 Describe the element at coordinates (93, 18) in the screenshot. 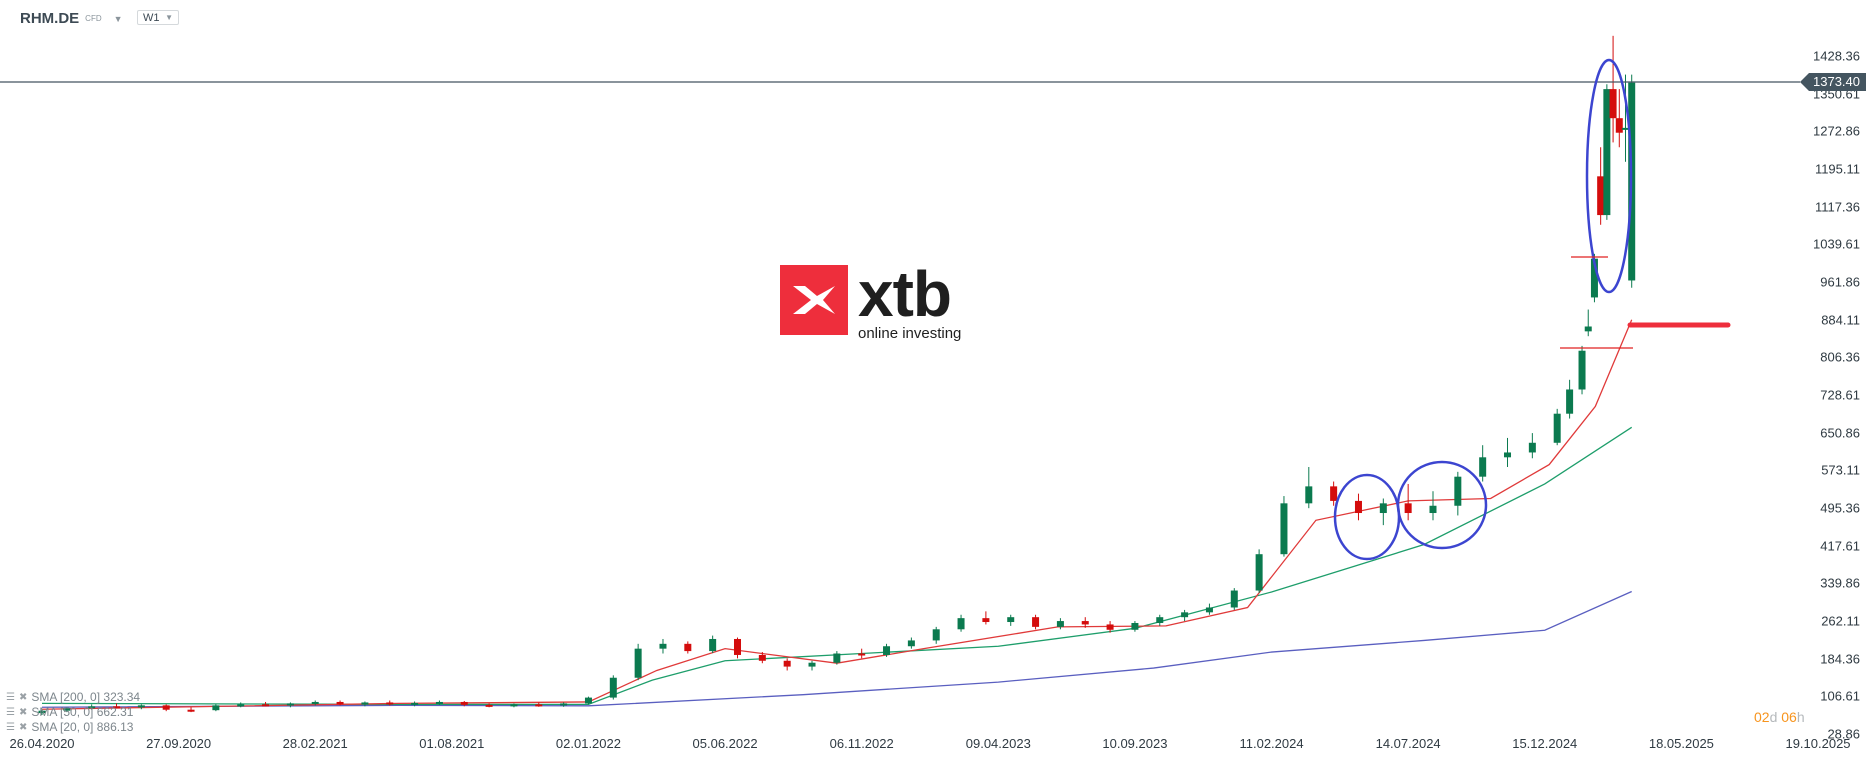

I see `instrument-type: CFD` at that location.